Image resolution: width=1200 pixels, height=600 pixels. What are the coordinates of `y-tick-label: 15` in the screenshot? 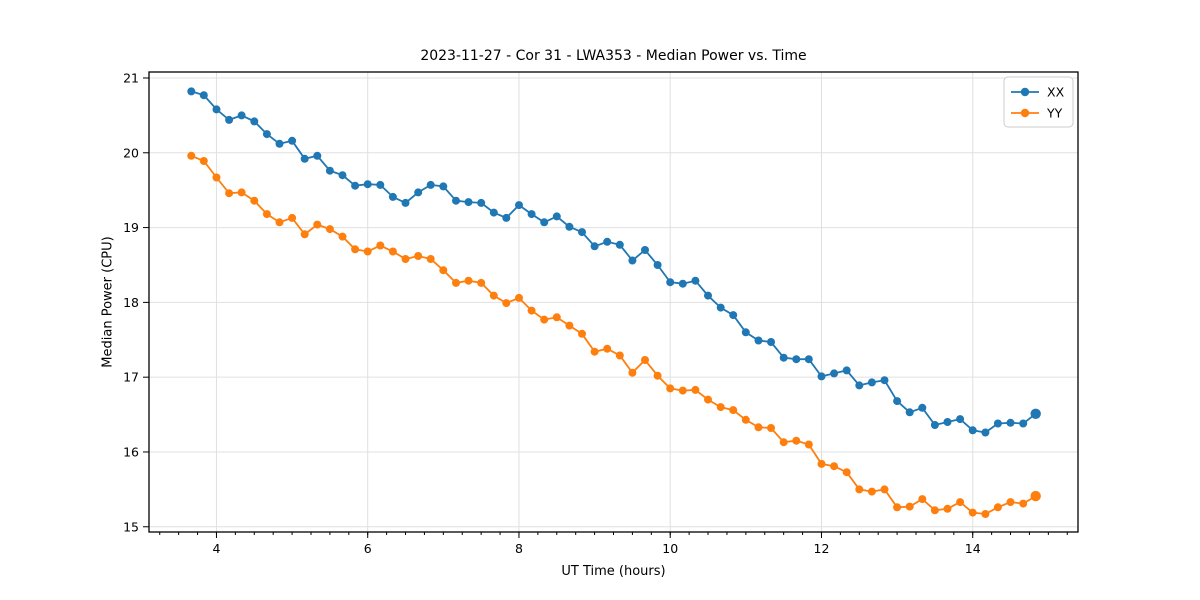 It's located at (131, 526).